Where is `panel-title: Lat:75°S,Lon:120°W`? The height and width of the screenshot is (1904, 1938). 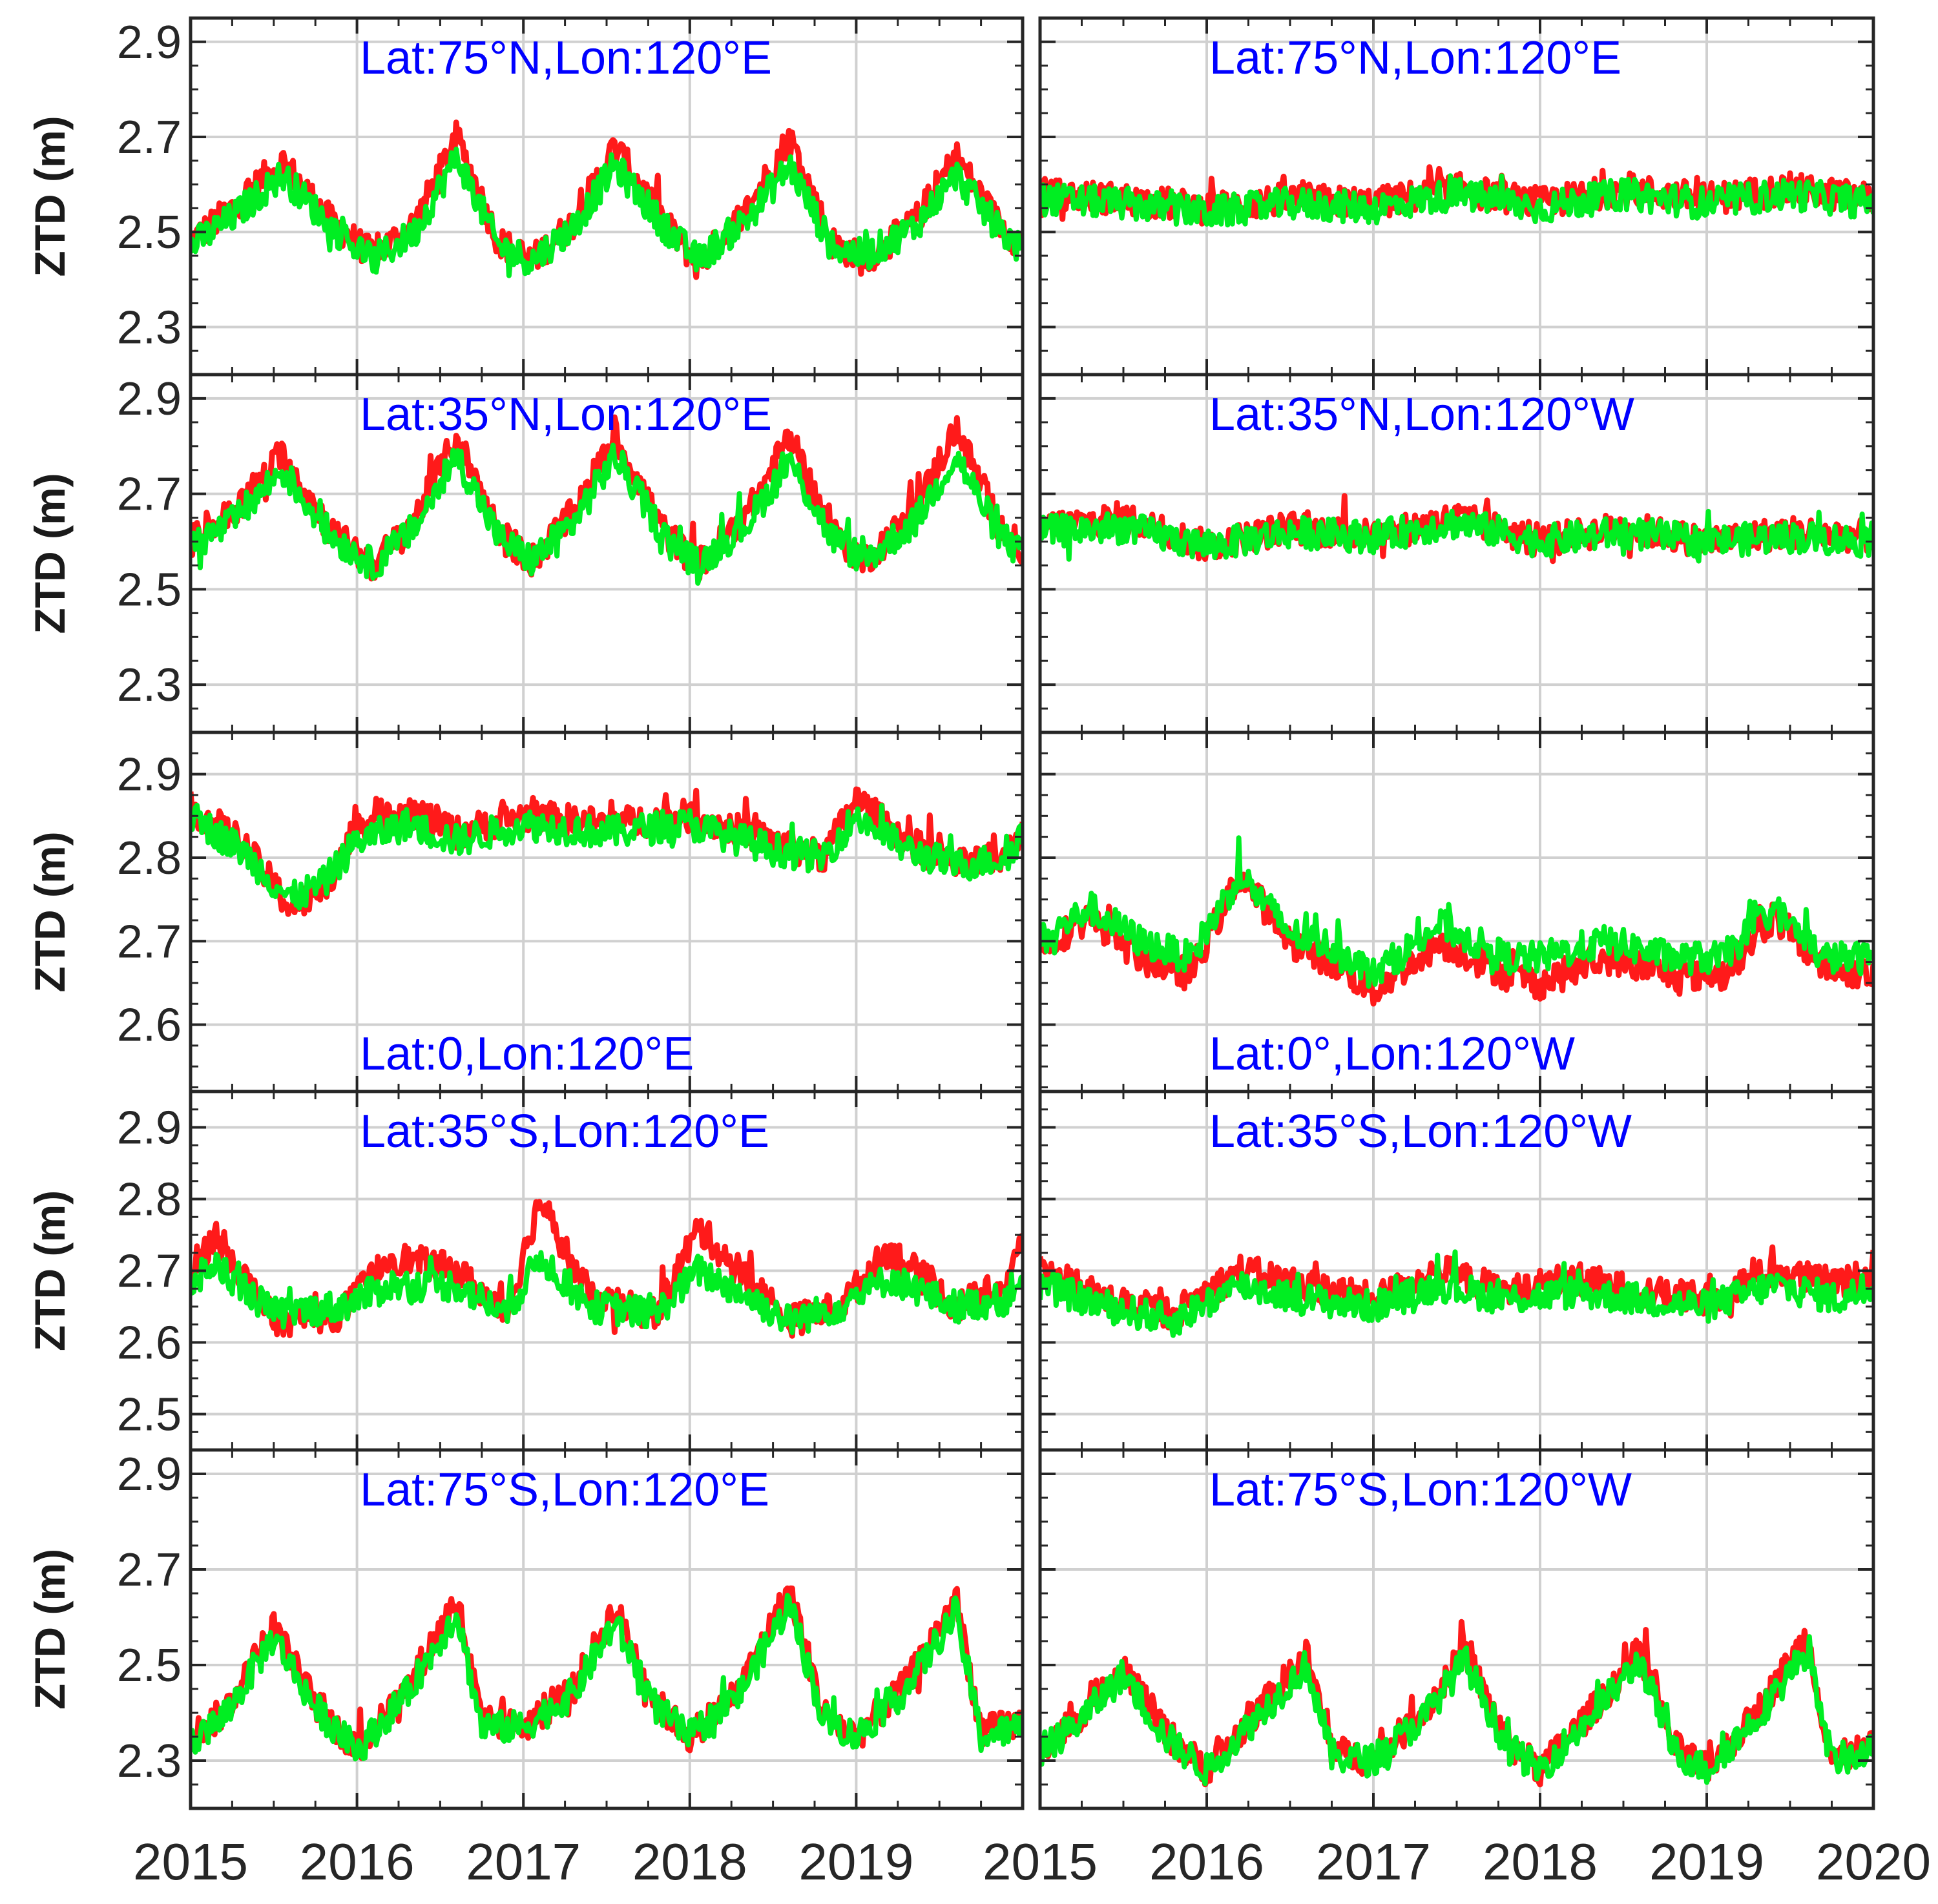
panel-title: Lat:75°S,Lon:120°W is located at coordinates (1420, 1490).